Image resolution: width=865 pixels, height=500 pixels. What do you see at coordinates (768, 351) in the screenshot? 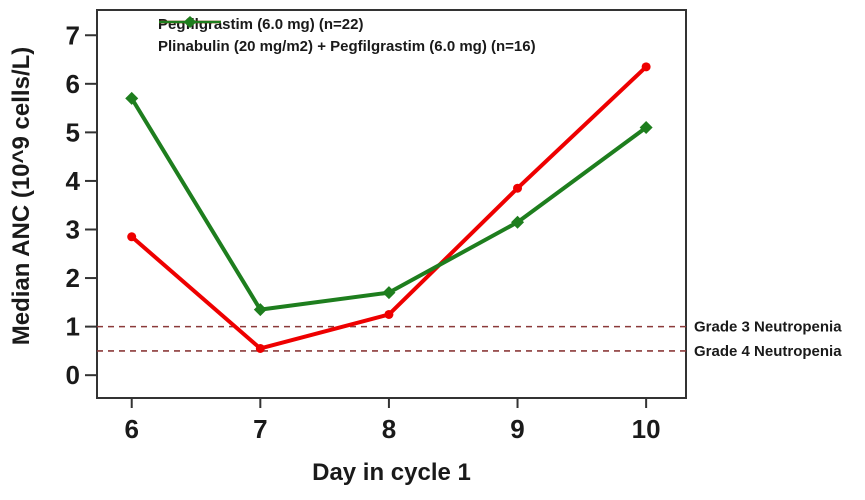
I see `grade-4-neutropenia-label: Grade 4 Neutropenia` at bounding box center [768, 351].